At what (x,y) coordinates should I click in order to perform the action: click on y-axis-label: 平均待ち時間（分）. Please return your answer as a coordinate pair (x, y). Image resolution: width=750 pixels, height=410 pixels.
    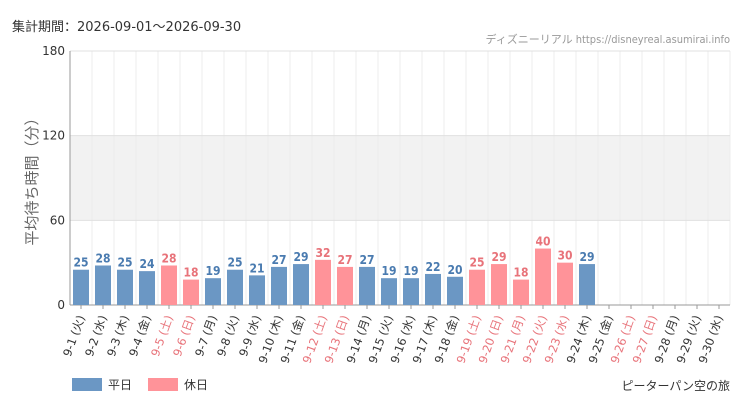
    Looking at the image, I should click on (32, 177).